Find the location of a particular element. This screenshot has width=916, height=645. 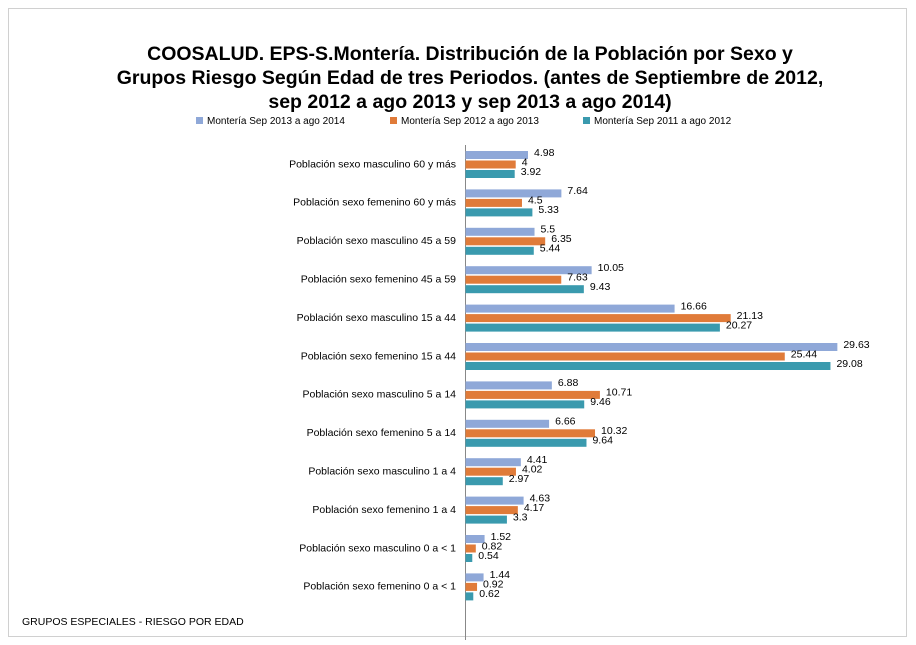

y-tick-label: Población sexo masculino 1 a 4 is located at coordinates (382, 471).